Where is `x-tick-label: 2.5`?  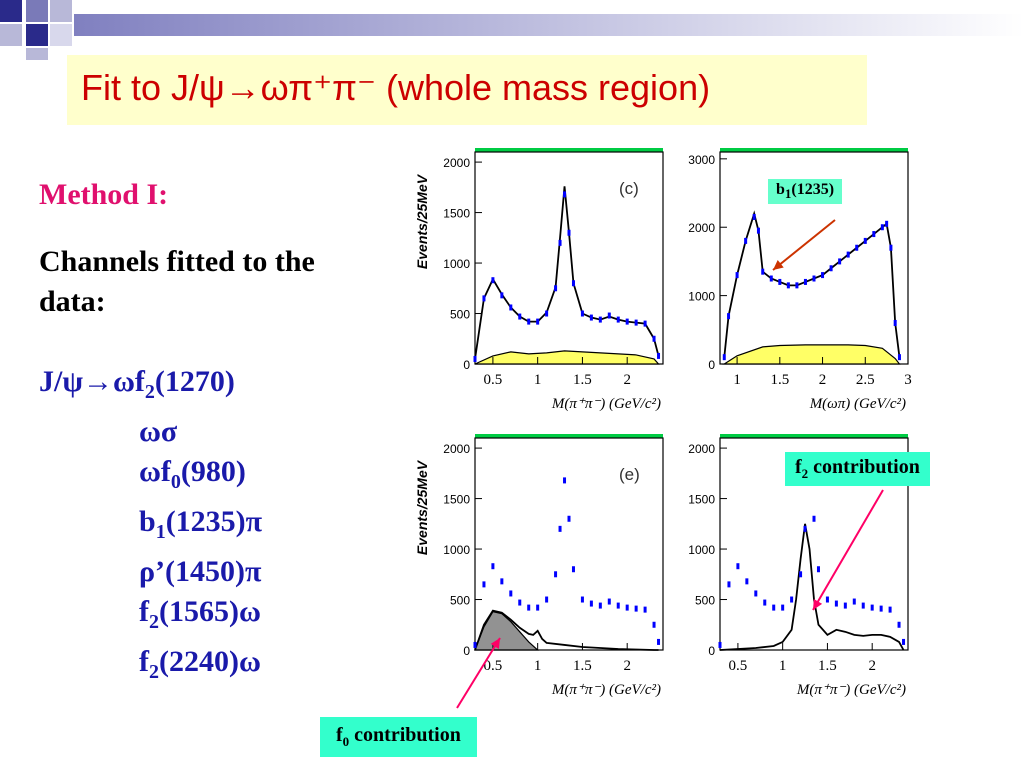 x-tick-label: 2.5 is located at coordinates (865, 380).